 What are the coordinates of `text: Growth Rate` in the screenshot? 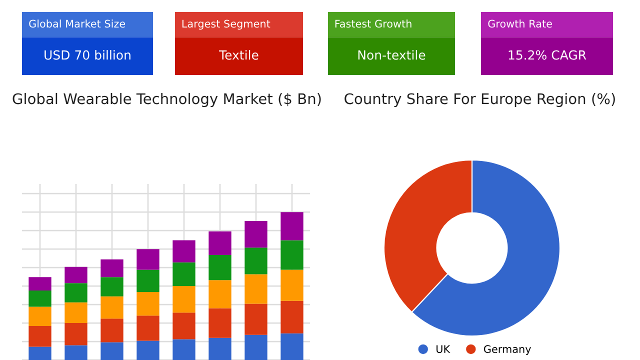 It's located at (520, 24).